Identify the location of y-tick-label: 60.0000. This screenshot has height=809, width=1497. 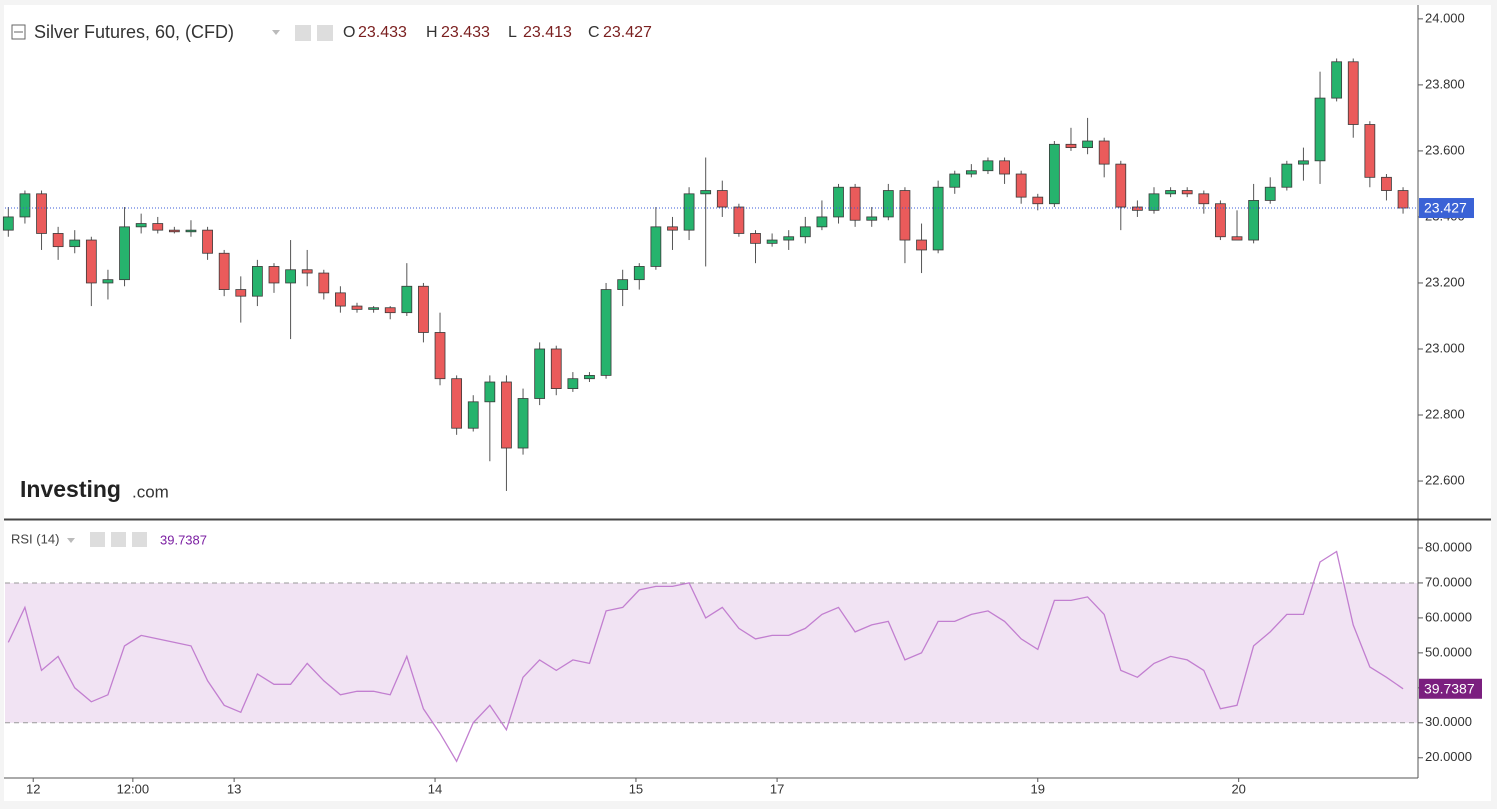
(1448, 616).